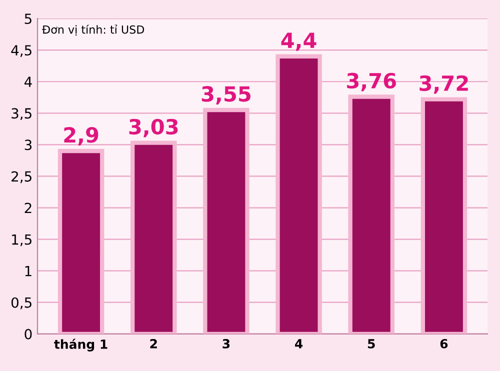 Image resolution: width=500 pixels, height=371 pixels. What do you see at coordinates (153, 343) in the screenshot?
I see `x-tick-label: 2` at bounding box center [153, 343].